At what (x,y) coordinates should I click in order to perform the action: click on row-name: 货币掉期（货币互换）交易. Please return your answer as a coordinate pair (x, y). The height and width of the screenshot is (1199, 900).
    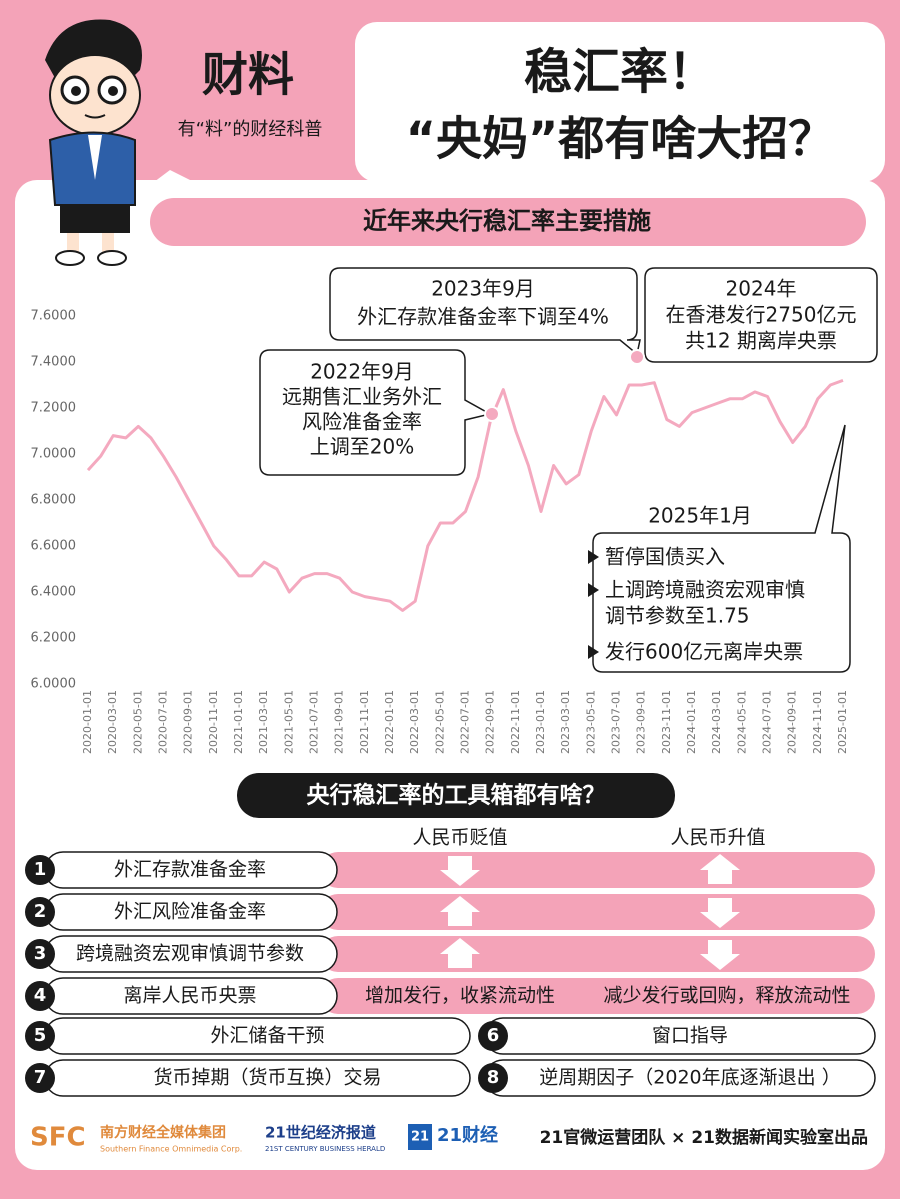
    Looking at the image, I should click on (267, 1078).